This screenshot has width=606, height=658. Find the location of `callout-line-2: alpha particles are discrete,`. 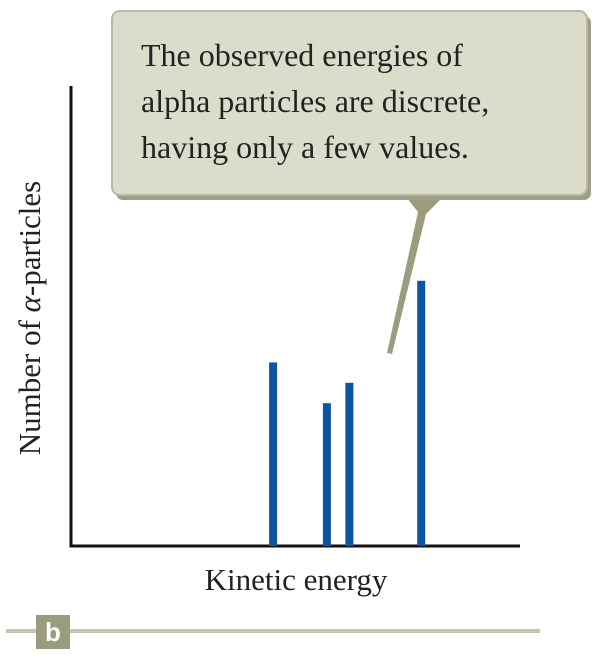

callout-line-2: alpha particles are discrete, is located at coordinates (315, 101).